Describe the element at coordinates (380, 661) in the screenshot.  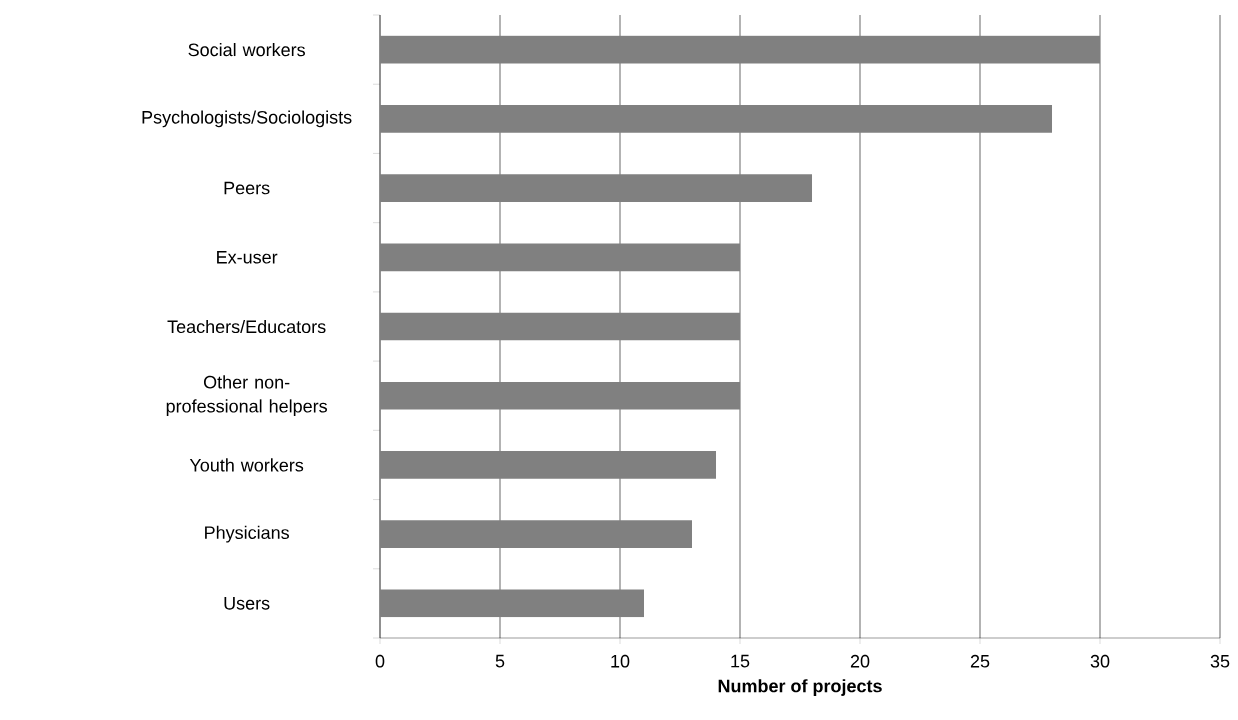
I see `x-tick-label: 0` at that location.